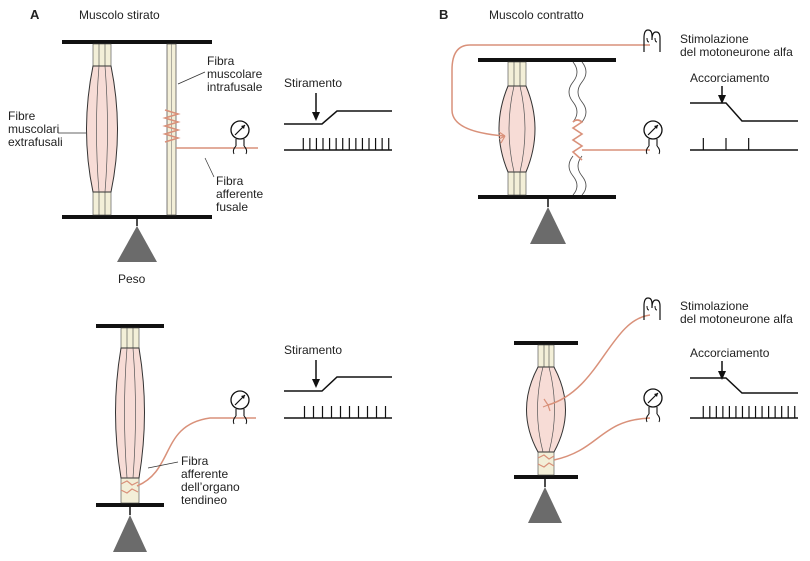 Image resolution: width=810 pixels, height=561 pixels. Describe the element at coordinates (171, 126) in the screenshot. I see `spindle-spiral` at that location.